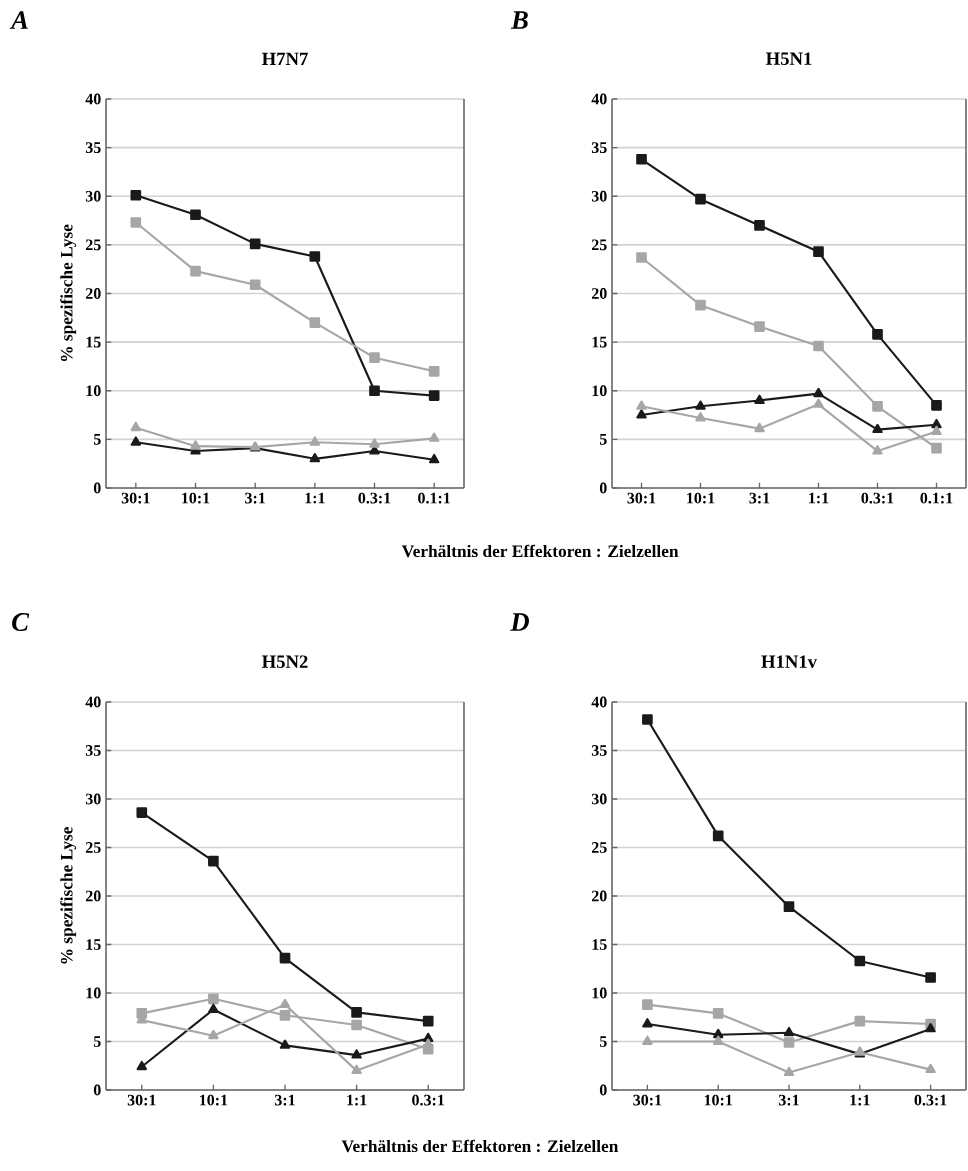  What do you see at coordinates (789, 661) in the screenshot?
I see `chart-title: H1N1v` at bounding box center [789, 661].